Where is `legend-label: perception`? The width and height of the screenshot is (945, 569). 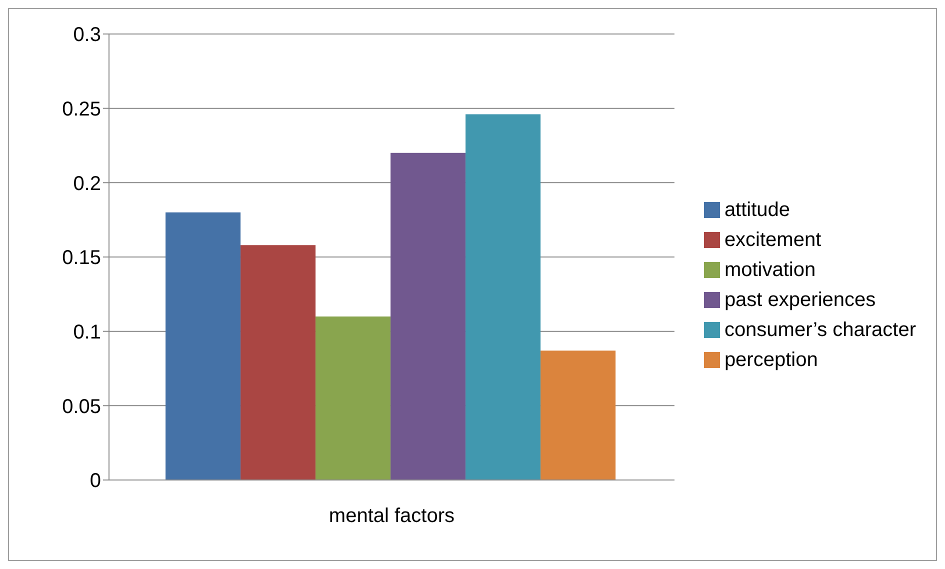 legend-label: perception is located at coordinates (771, 359).